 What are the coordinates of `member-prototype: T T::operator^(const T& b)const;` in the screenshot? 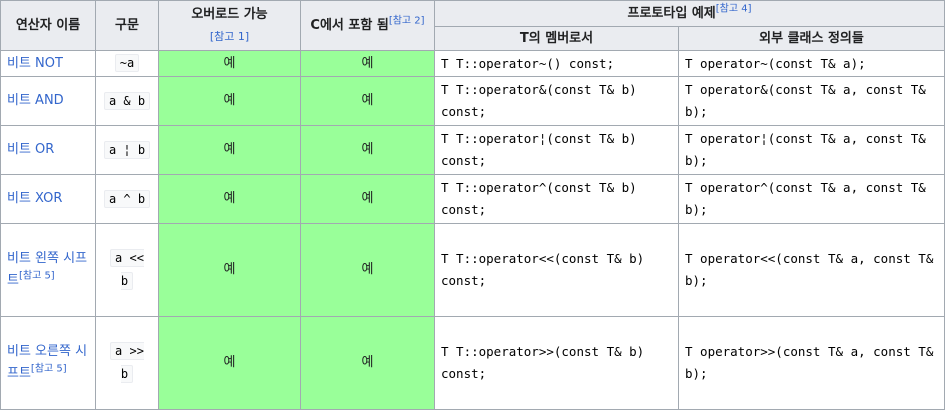 It's located at (556, 199).